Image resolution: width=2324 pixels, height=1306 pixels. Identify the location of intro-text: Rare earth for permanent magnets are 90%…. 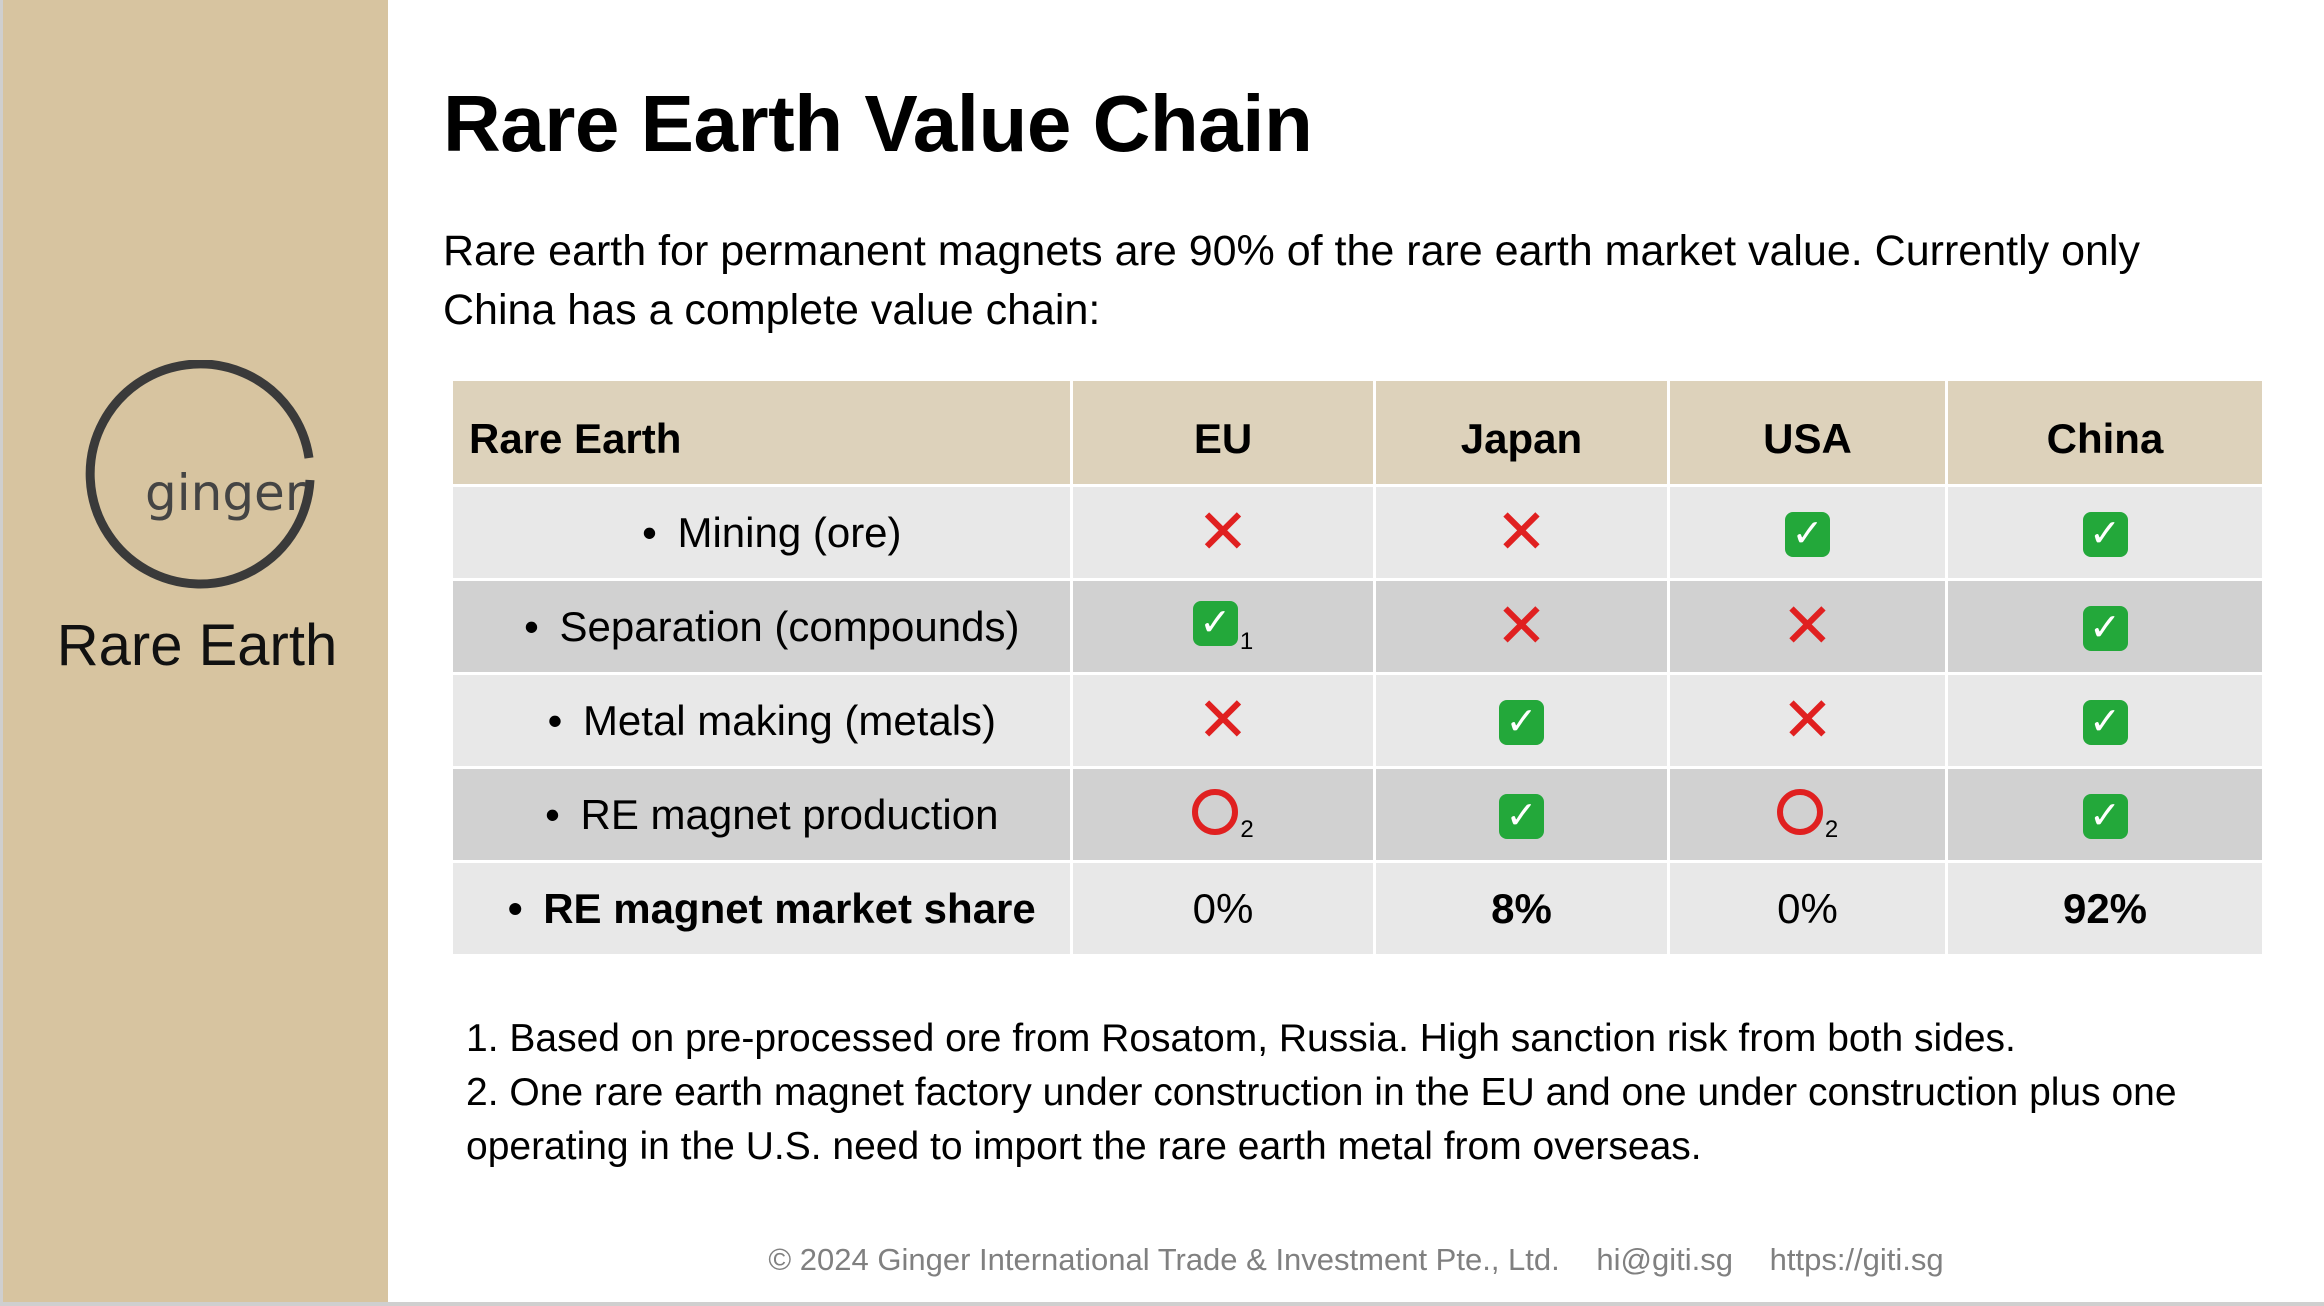
(1291, 280).